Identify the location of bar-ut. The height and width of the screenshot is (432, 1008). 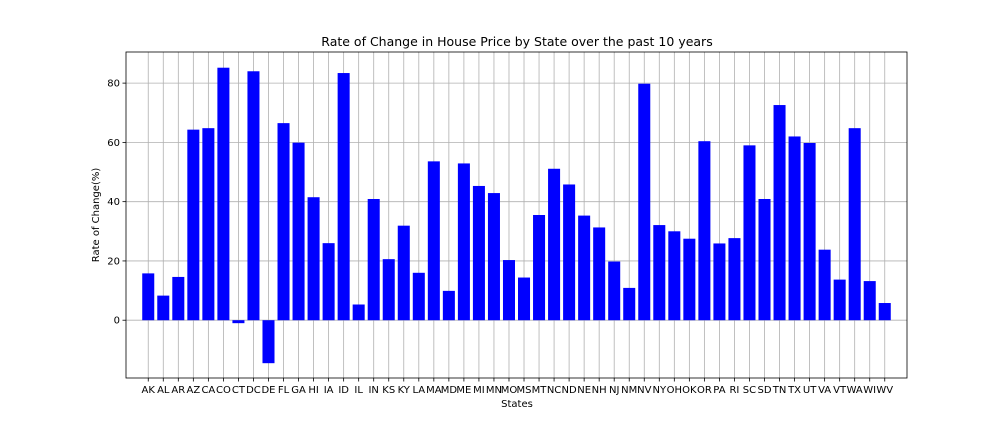
(809, 231).